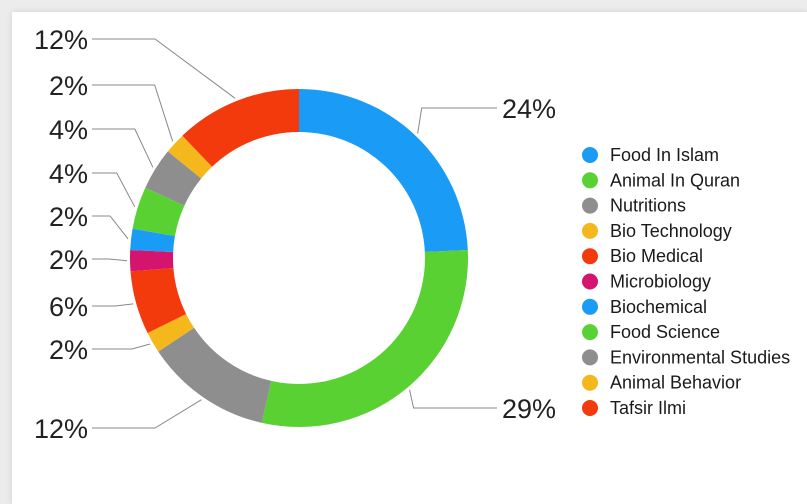 The image size is (807, 504). What do you see at coordinates (158, 300) in the screenshot?
I see `slice-bio-medical` at bounding box center [158, 300].